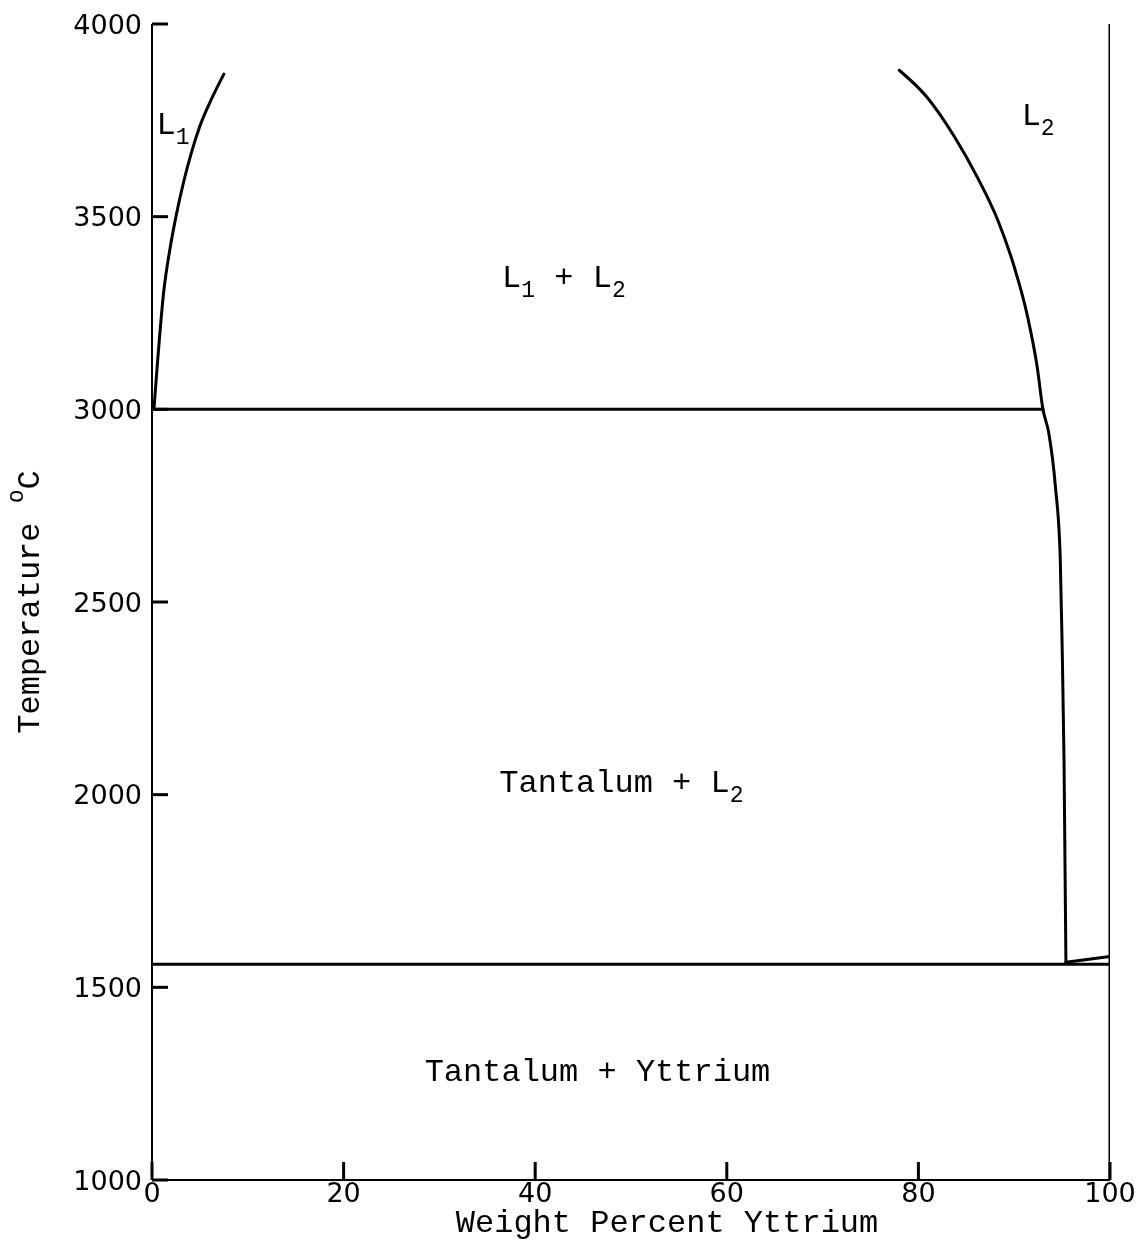 This screenshot has width=1142, height=1255. What do you see at coordinates (564, 282) in the screenshot?
I see `annotation: L$_{1}$ + L$_{2}$` at bounding box center [564, 282].